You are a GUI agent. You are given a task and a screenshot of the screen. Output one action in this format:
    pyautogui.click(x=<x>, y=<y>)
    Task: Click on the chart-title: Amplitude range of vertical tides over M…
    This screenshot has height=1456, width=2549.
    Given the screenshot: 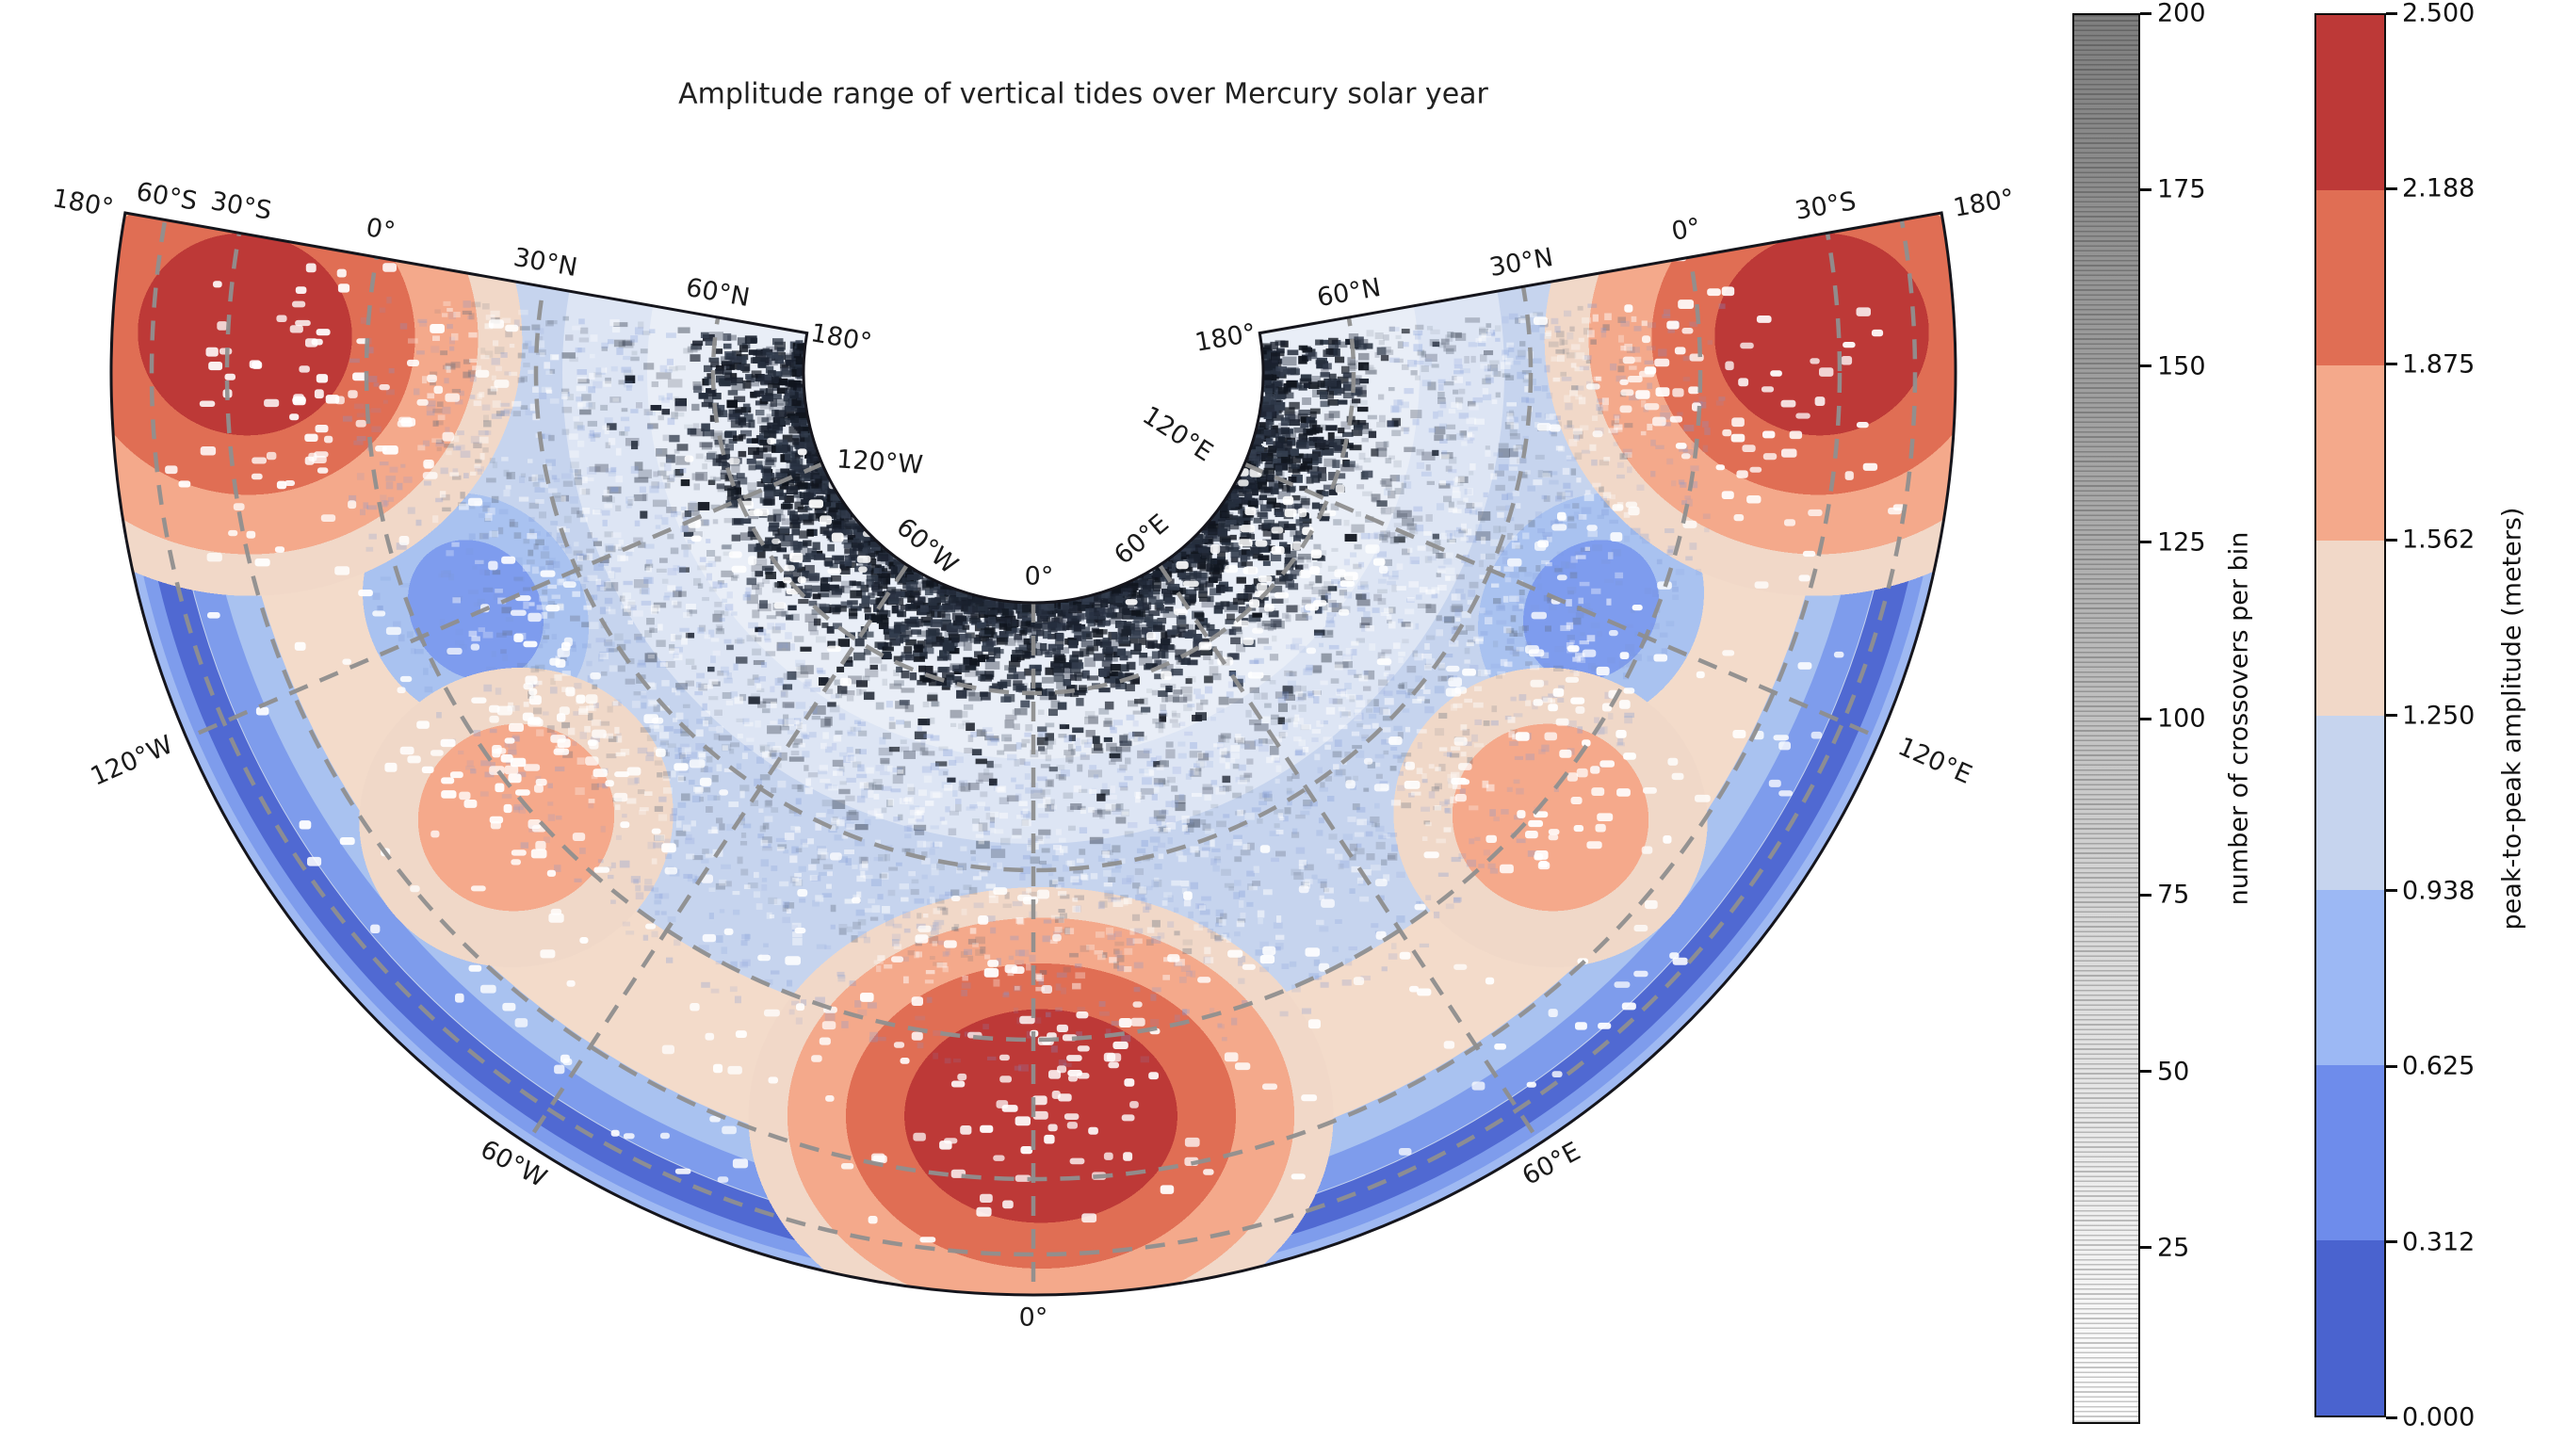 What is the action you would take?
    pyautogui.click(x=1083, y=94)
    